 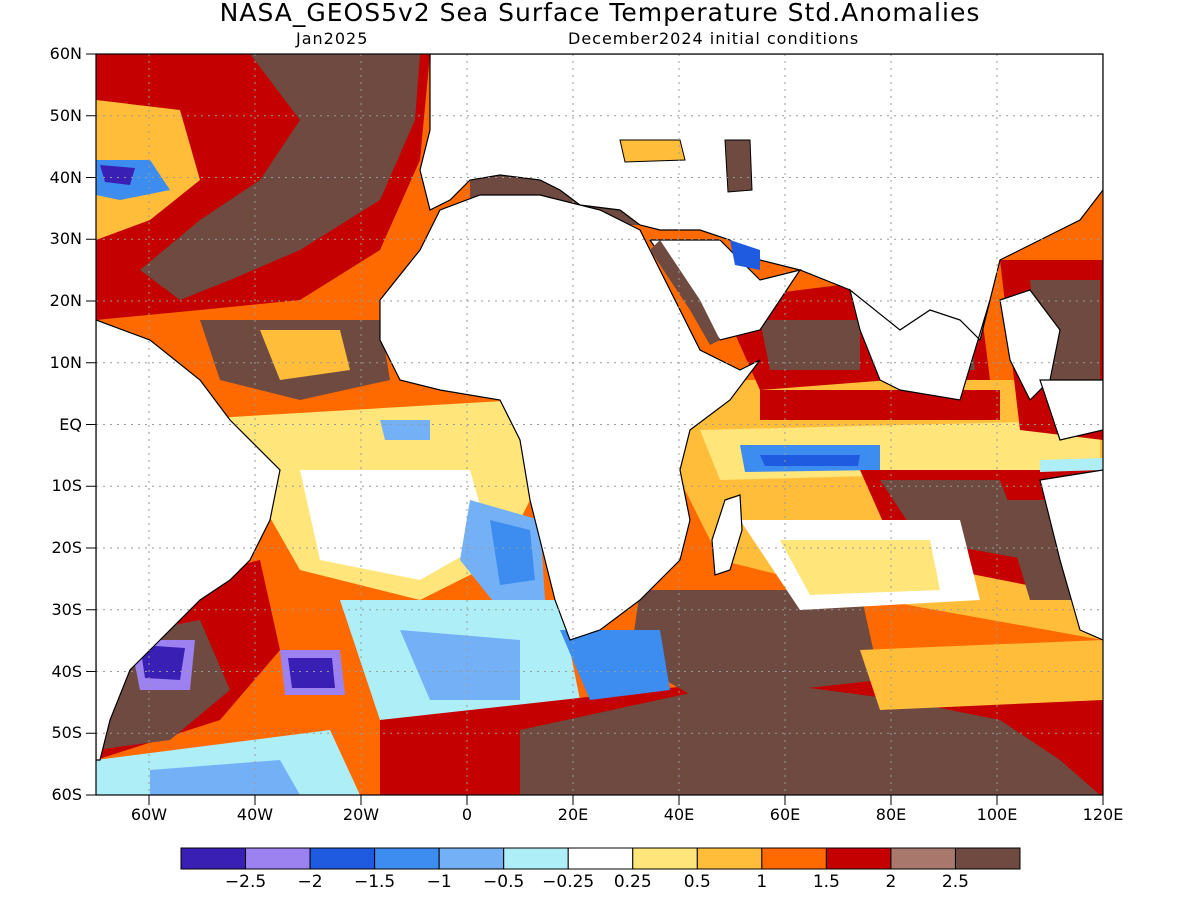 What do you see at coordinates (66, 609) in the screenshot?
I see `y-tick-label: 30S` at bounding box center [66, 609].